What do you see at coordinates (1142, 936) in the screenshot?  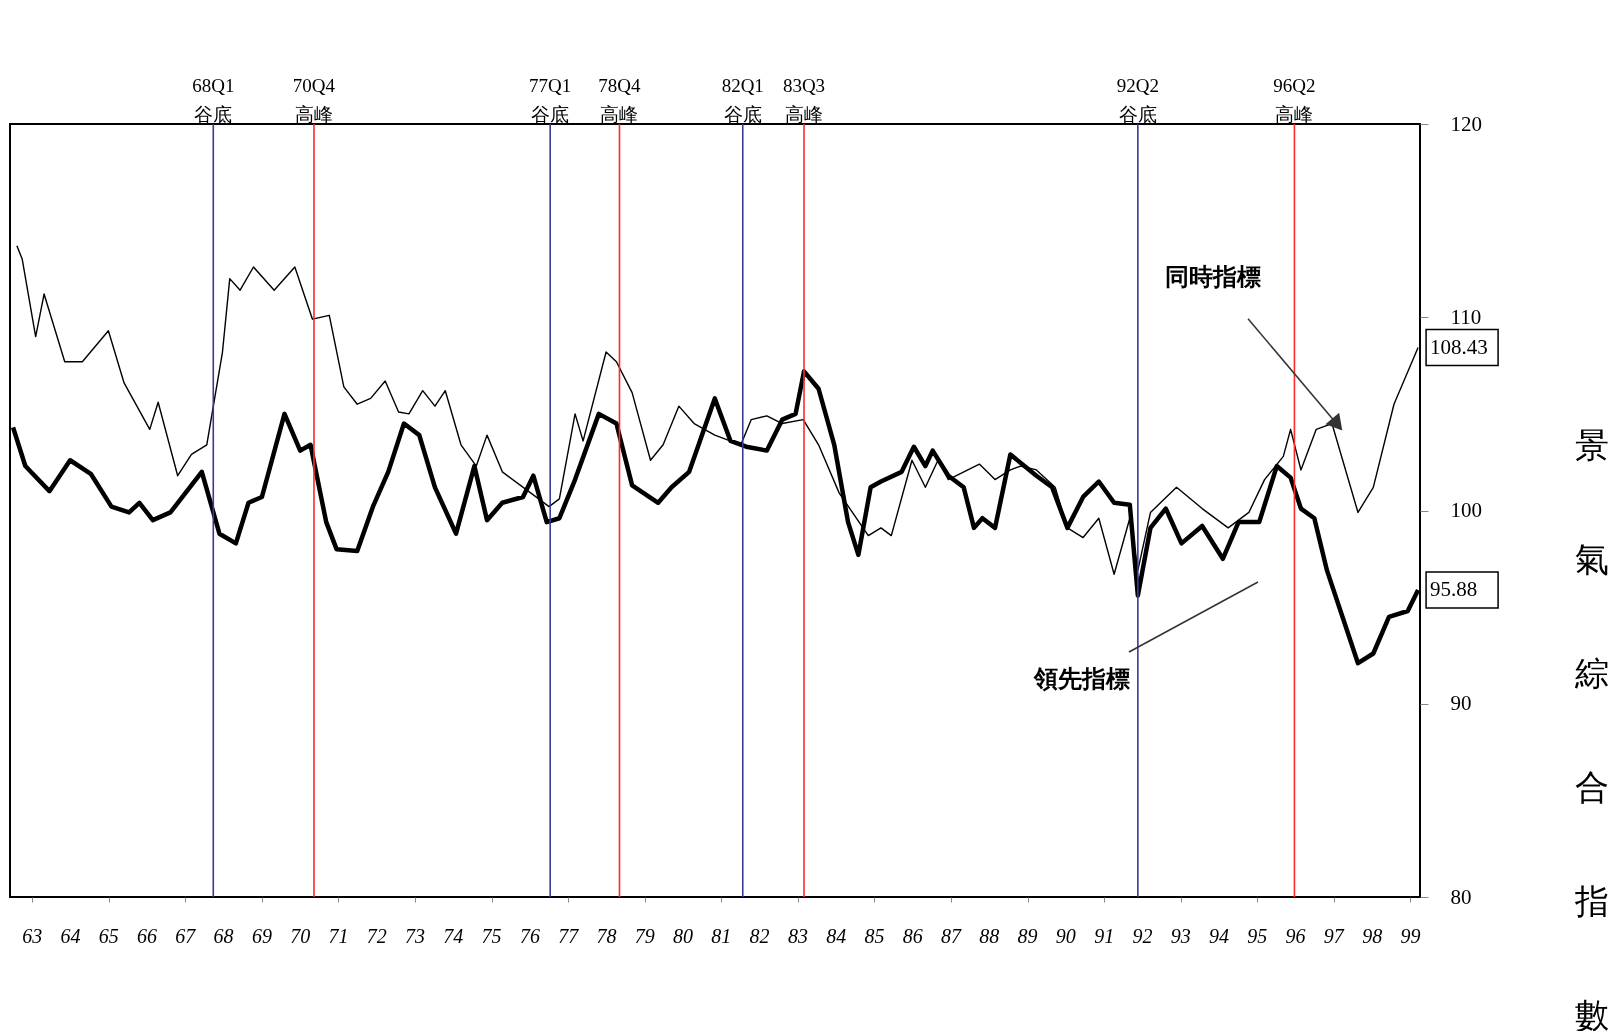 I see `x-tick-label: 92` at bounding box center [1142, 936].